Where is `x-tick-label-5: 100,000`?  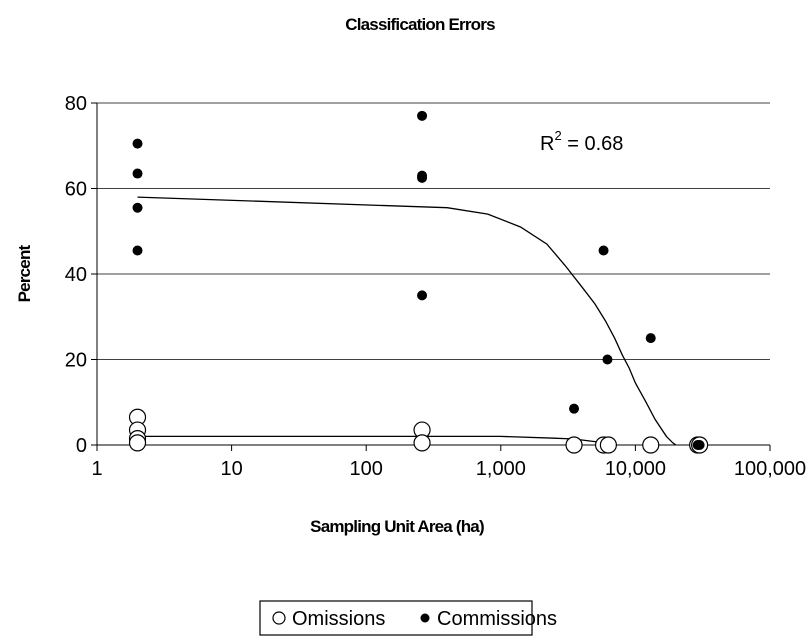
x-tick-label-5: 100,000 is located at coordinates (770, 469).